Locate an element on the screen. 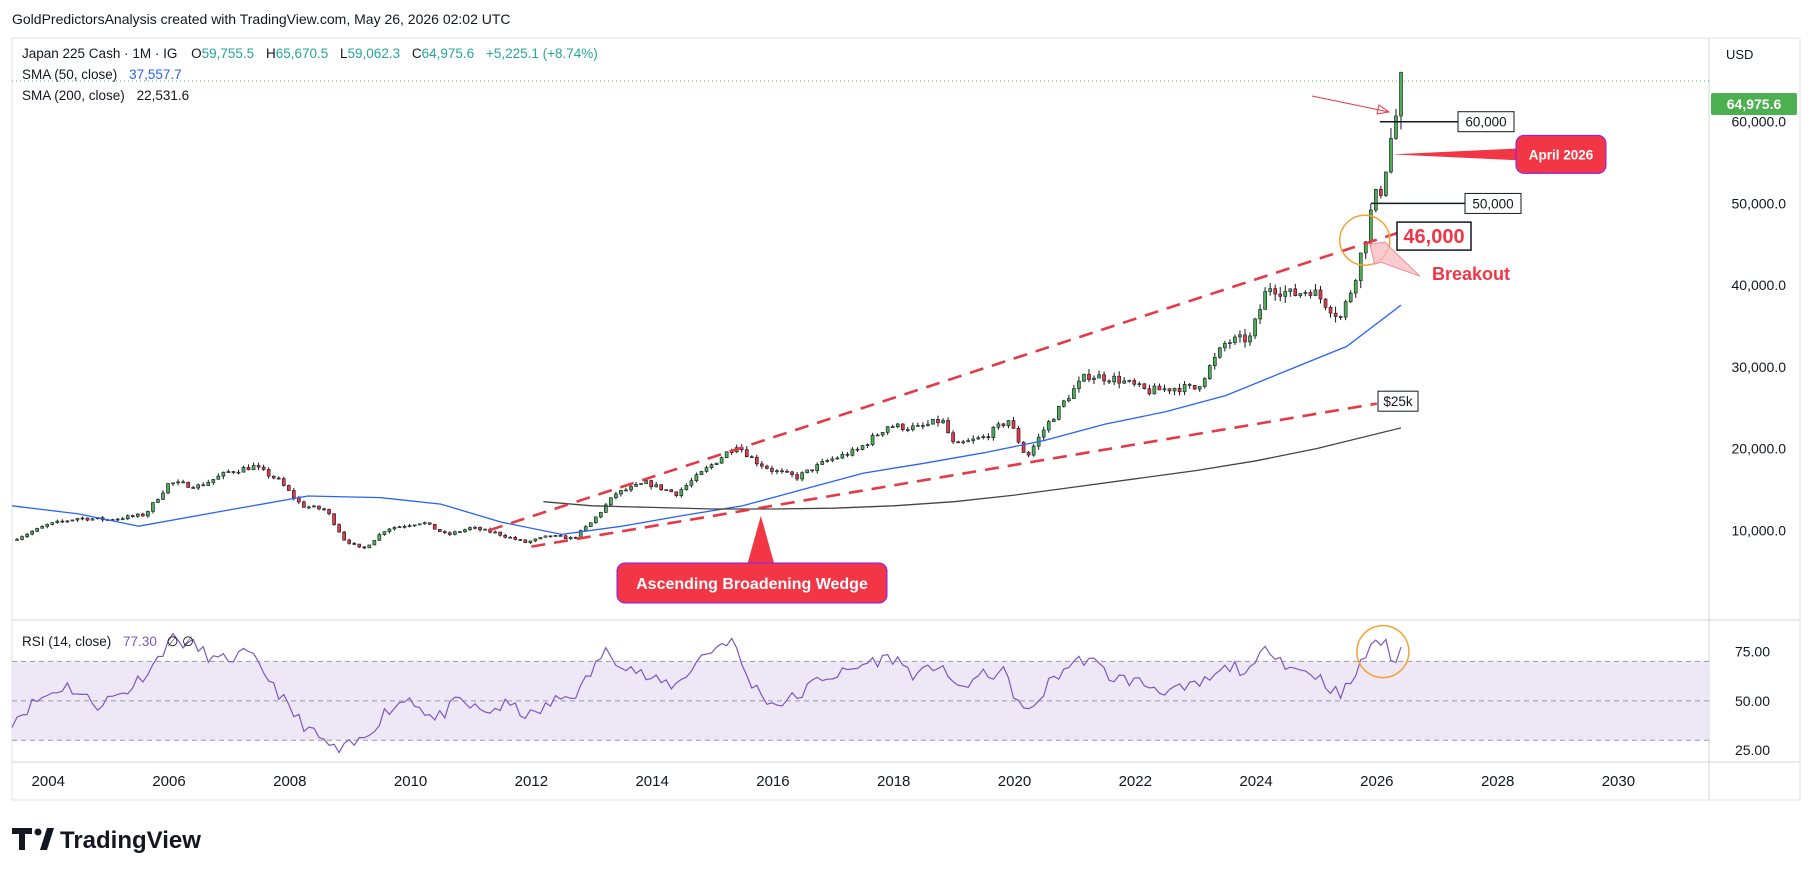  level-25k-label: $25k is located at coordinates (1398, 401).